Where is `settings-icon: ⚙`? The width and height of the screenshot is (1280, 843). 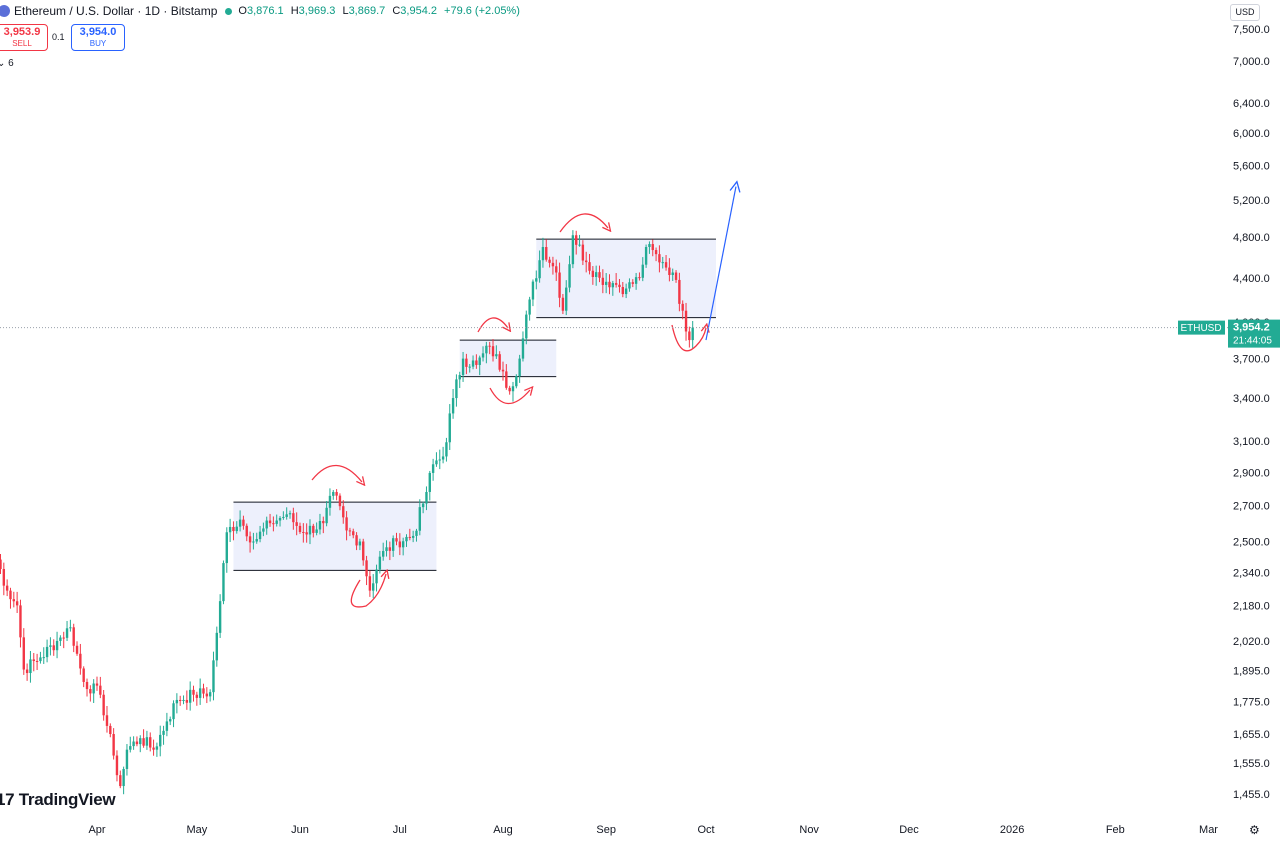 settings-icon: ⚙ is located at coordinates (1254, 830).